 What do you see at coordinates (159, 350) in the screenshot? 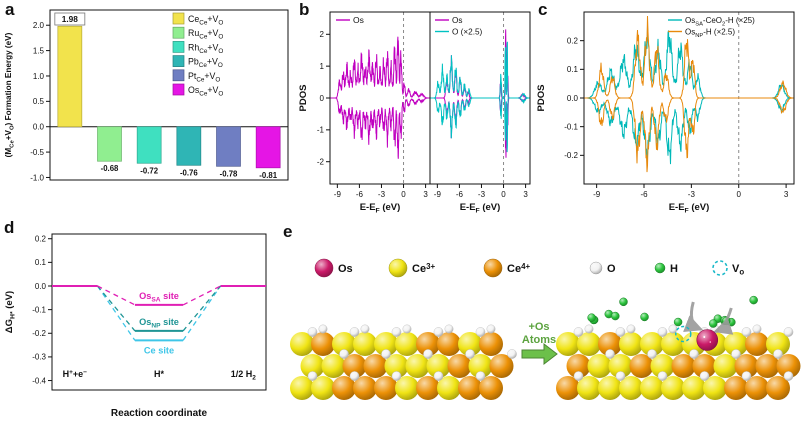
I see `series-label: Ce site` at bounding box center [159, 350].